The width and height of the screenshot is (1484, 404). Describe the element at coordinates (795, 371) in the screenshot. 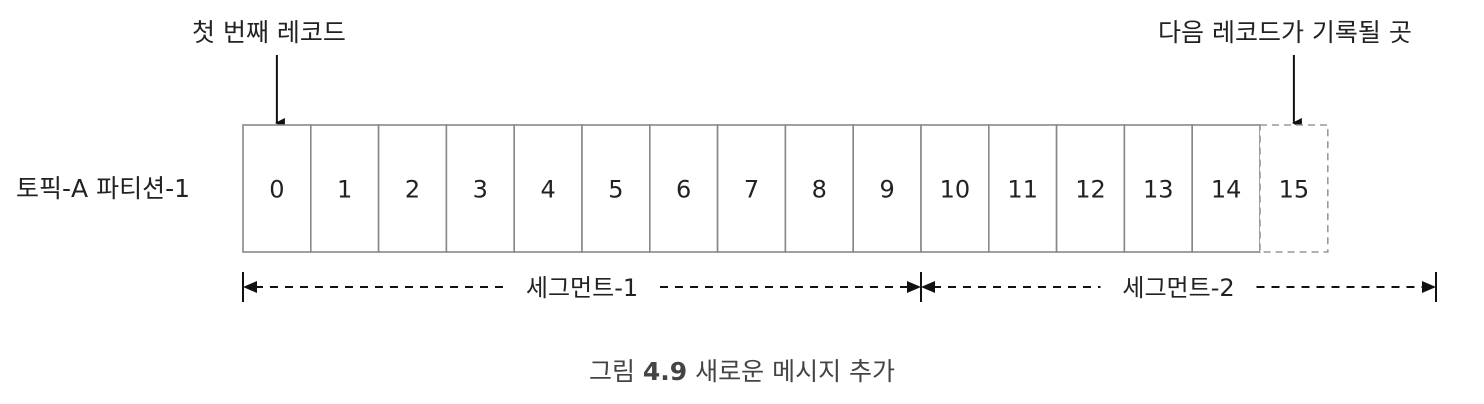

I see `caption-title: 새로운 메시지 추가` at that location.